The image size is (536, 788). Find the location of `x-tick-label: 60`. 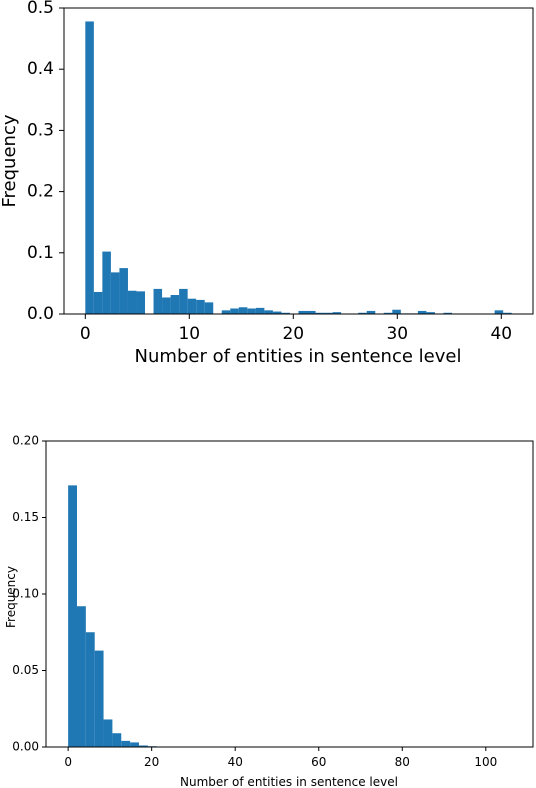

x-tick-label: 60 is located at coordinates (318, 762).